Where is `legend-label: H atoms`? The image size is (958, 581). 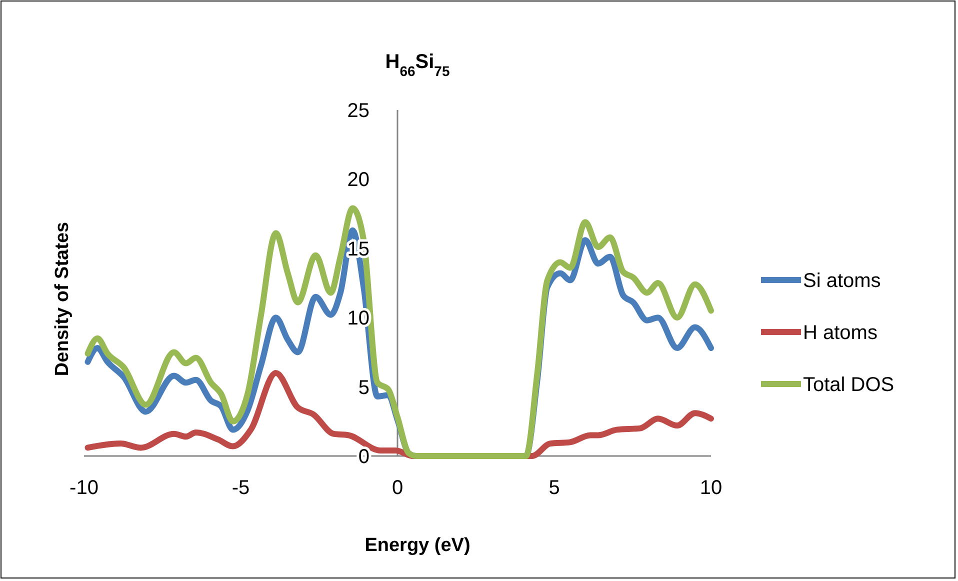 legend-label: H atoms is located at coordinates (840, 333).